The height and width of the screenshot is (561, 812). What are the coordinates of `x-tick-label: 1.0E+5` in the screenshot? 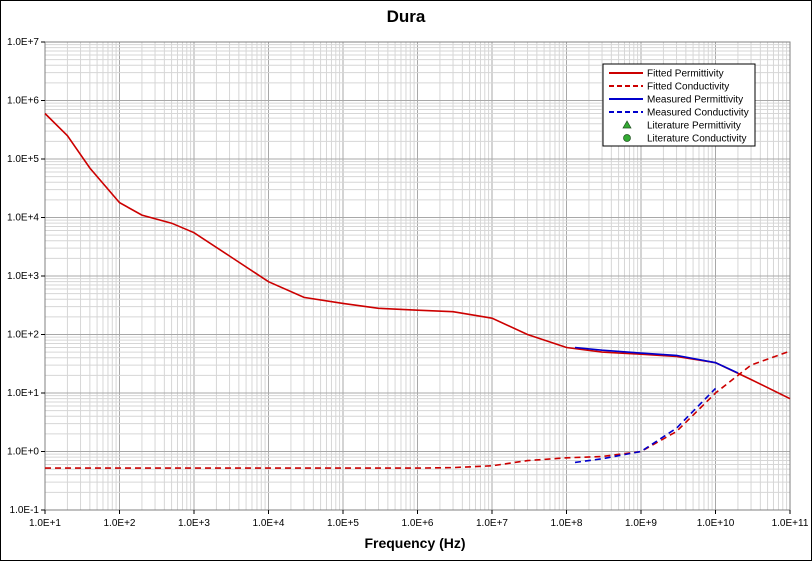 It's located at (343, 523).